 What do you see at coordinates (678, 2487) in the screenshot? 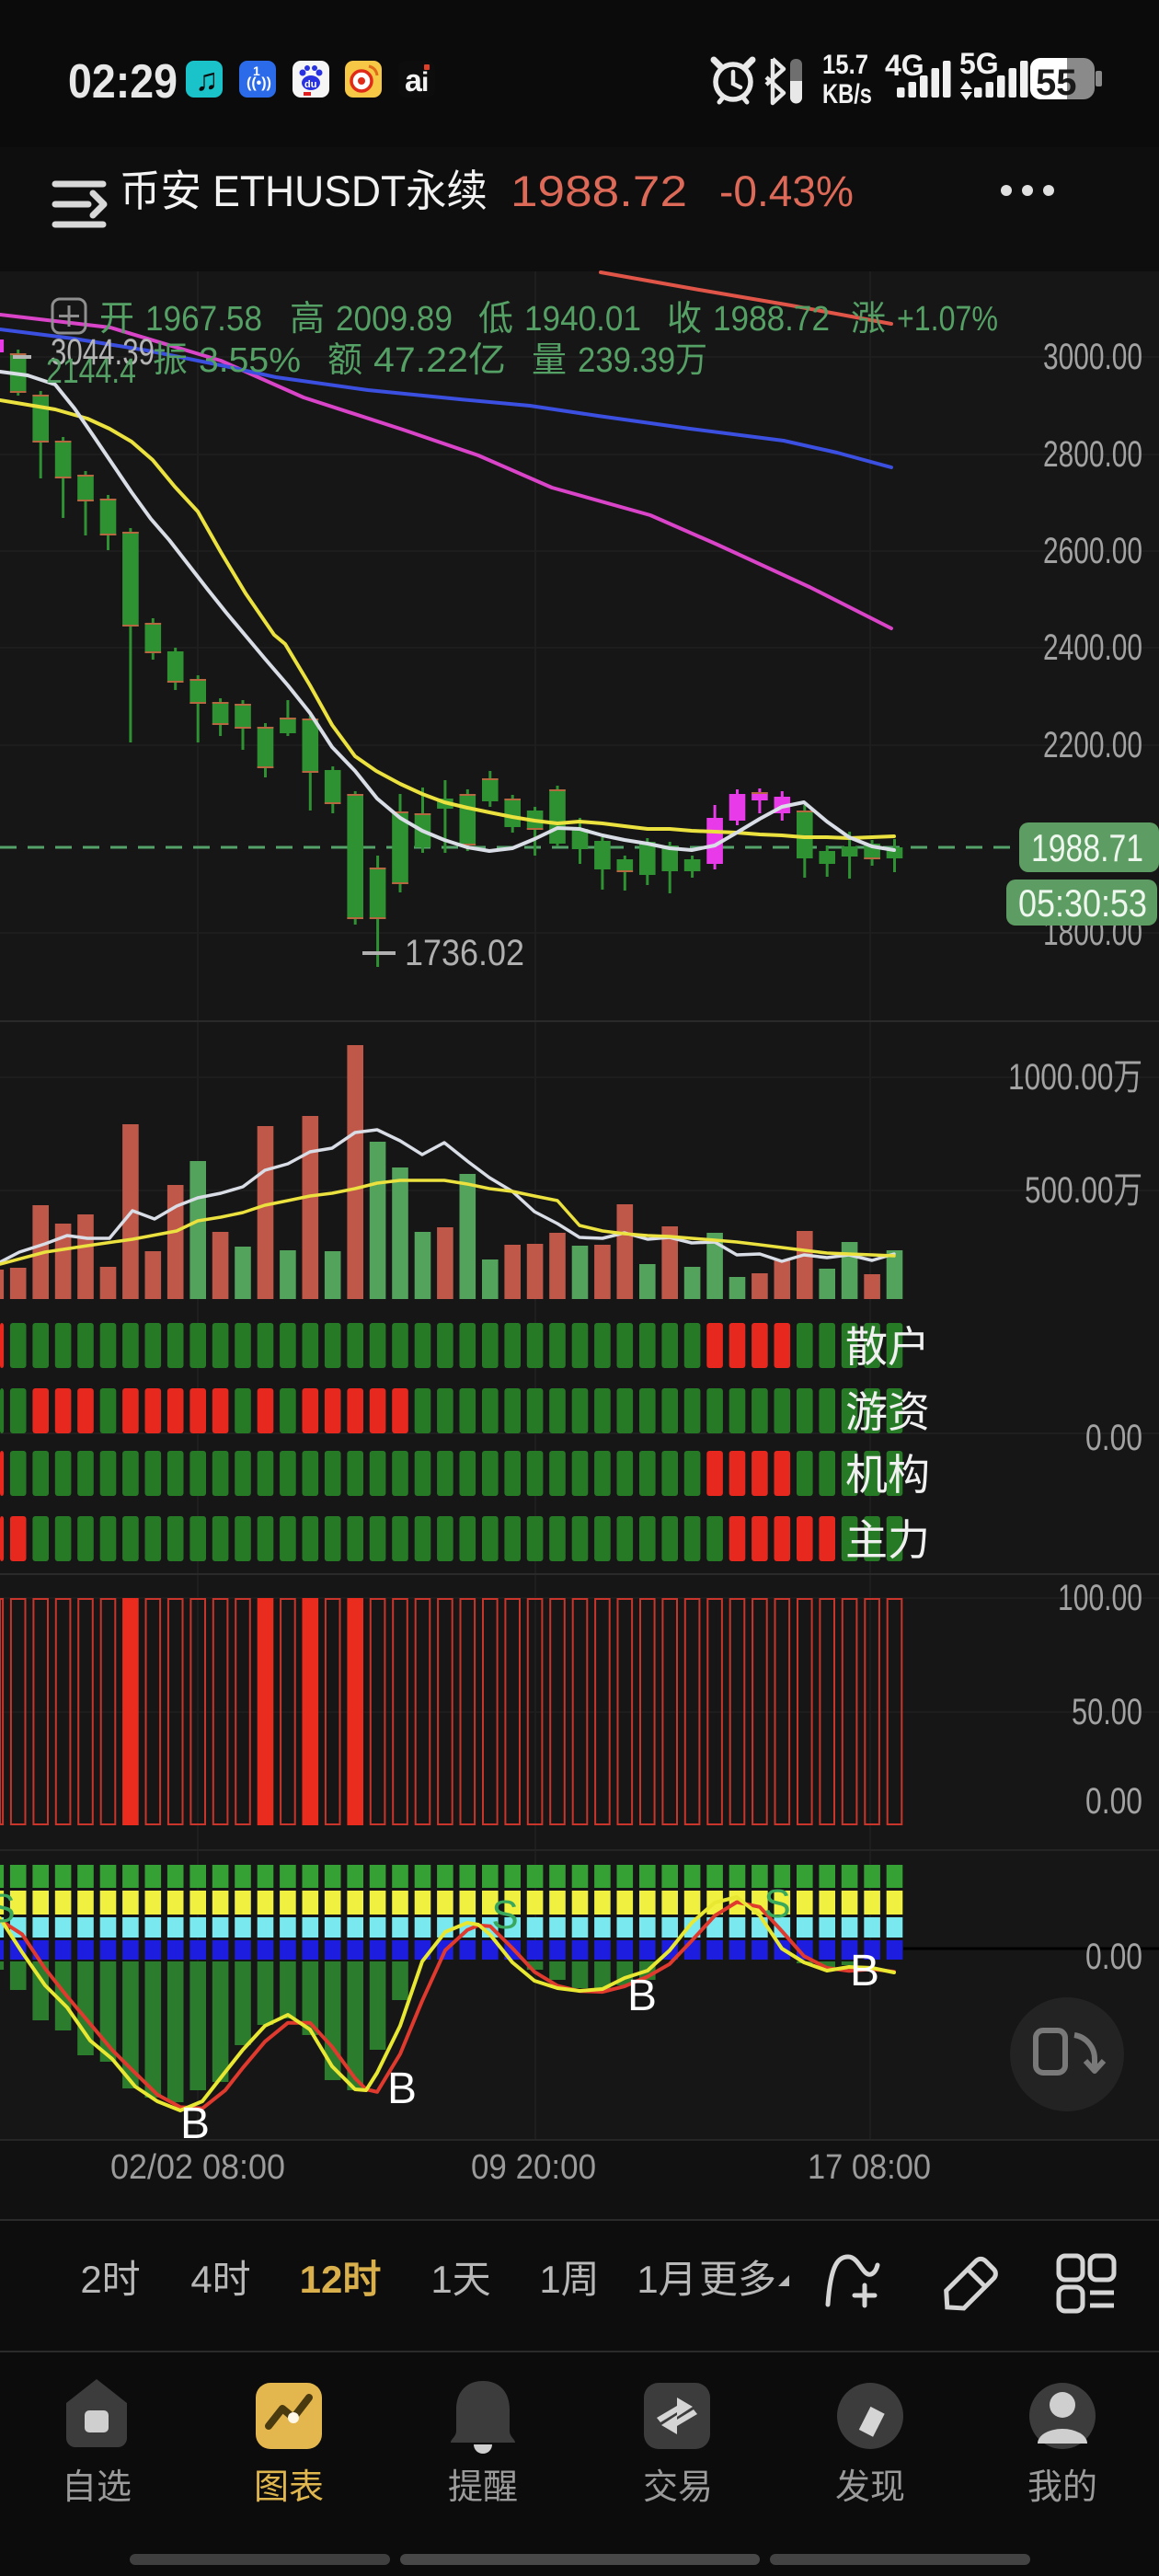
I see `svg-text: 交易` at bounding box center [678, 2487].